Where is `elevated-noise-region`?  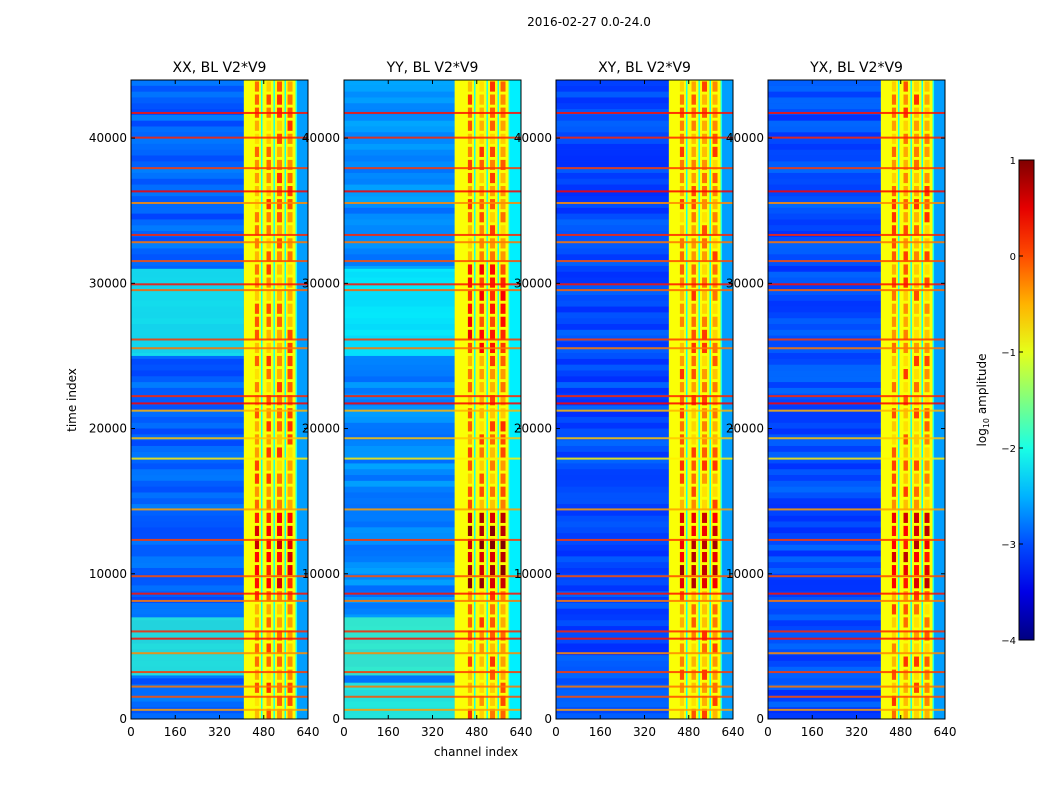 elevated-noise-region is located at coordinates (187, 646).